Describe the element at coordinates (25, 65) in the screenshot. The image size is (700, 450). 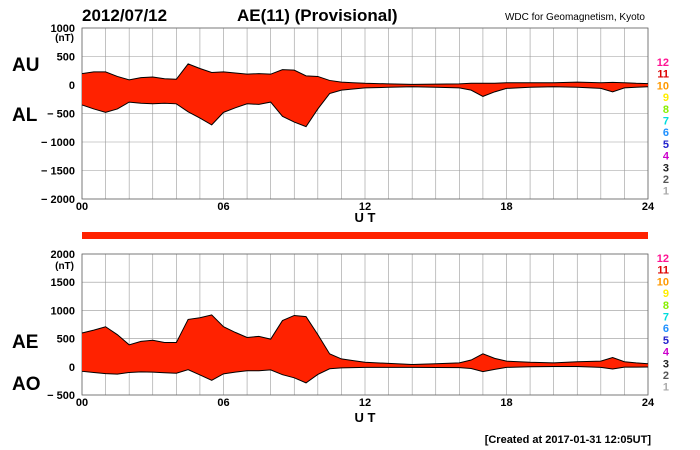
I see `au-label: AU` at that location.